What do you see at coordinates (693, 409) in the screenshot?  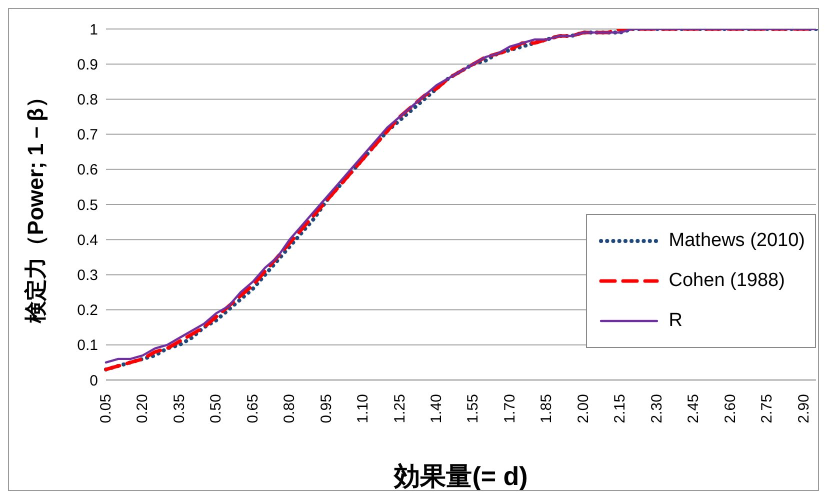 I see `x-tick-label: 2.45` at bounding box center [693, 409].